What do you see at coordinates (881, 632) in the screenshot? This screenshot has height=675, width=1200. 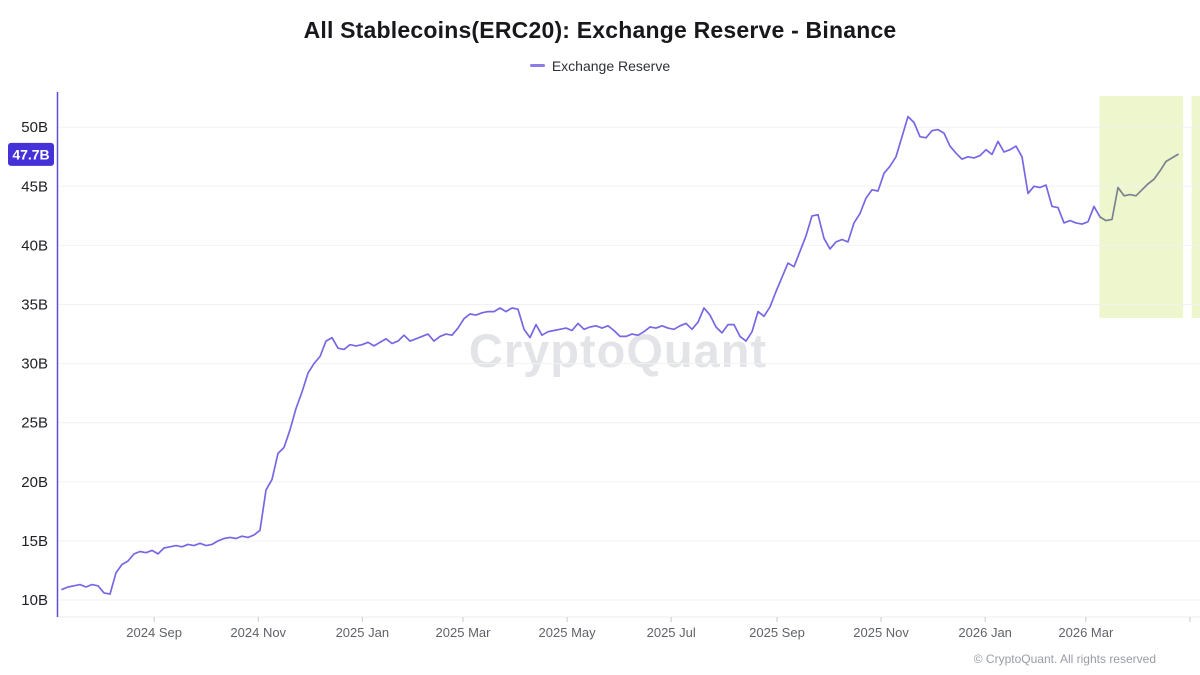 I see `x-tick-label: 2025 Nov` at bounding box center [881, 632].